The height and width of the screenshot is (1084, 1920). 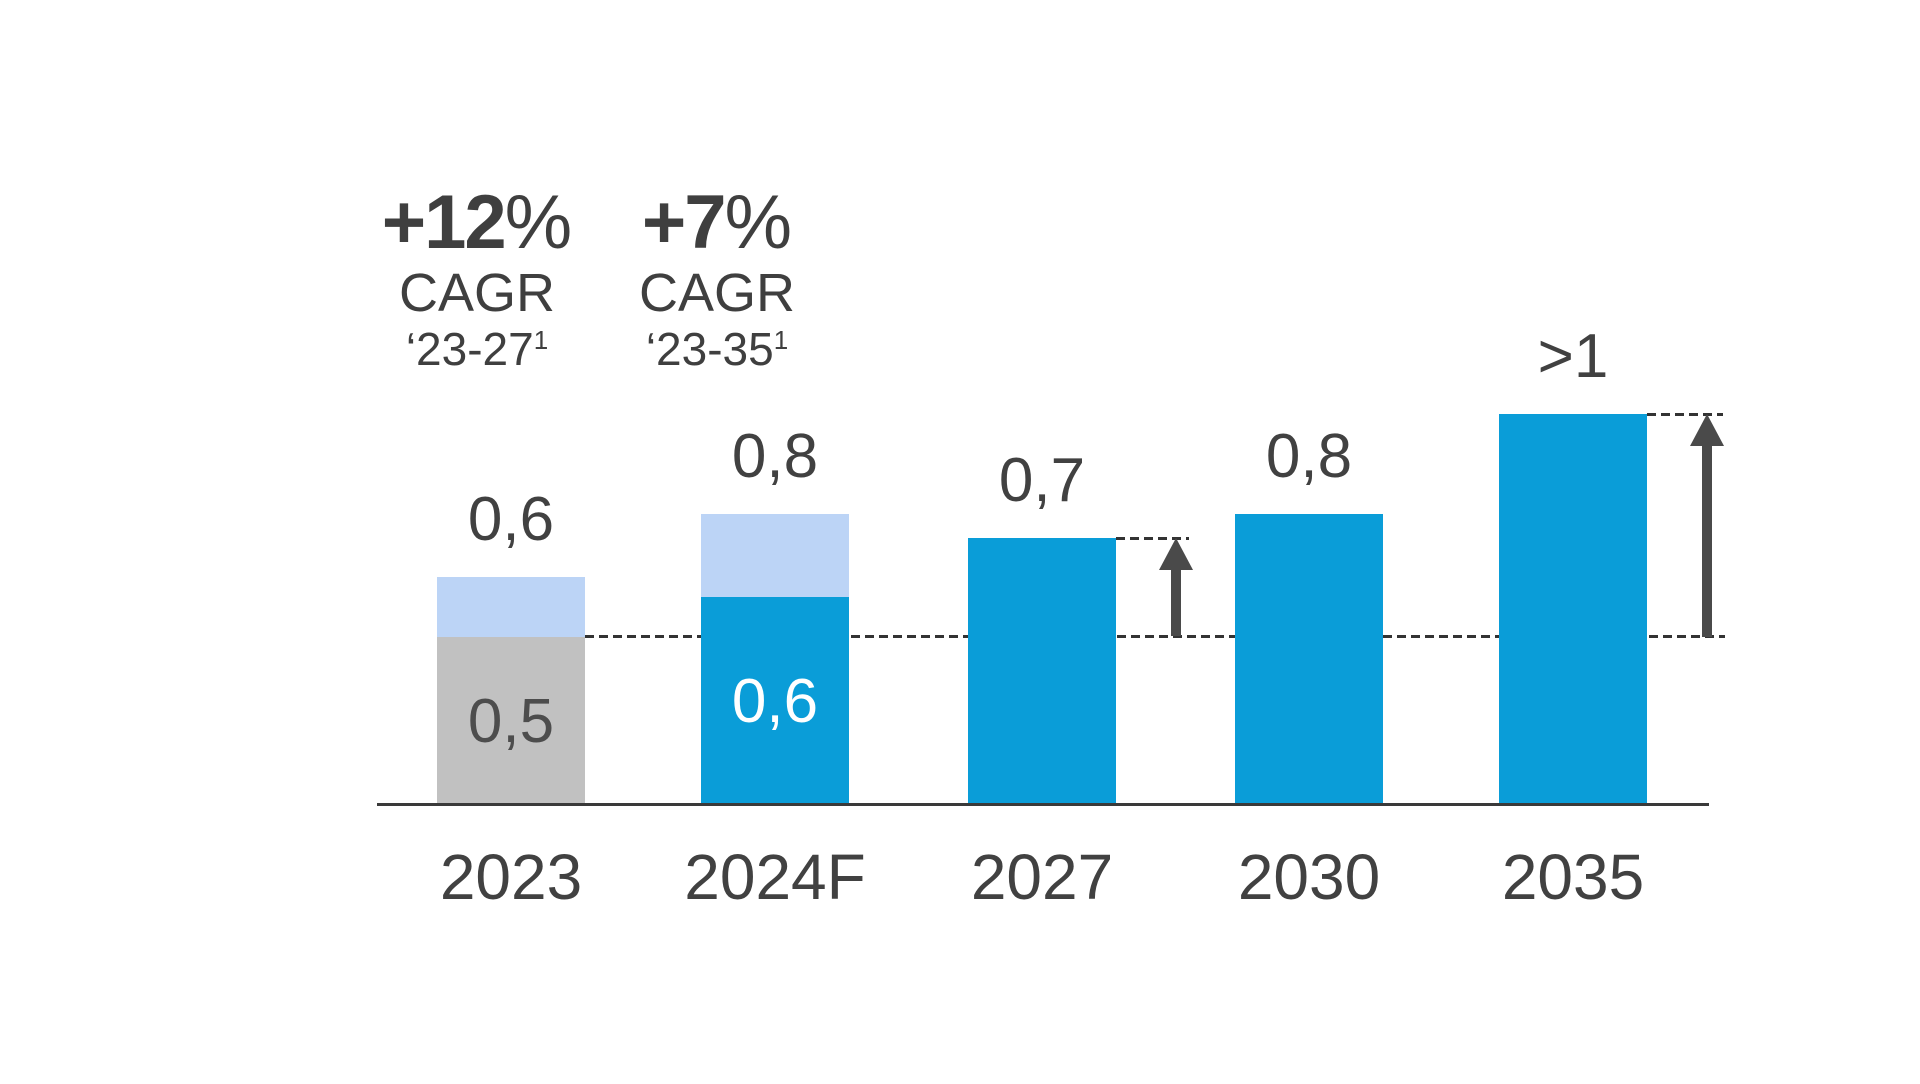 What do you see at coordinates (1155, 636) in the screenshot?
I see `baseline-reference-dashed-line` at bounding box center [1155, 636].